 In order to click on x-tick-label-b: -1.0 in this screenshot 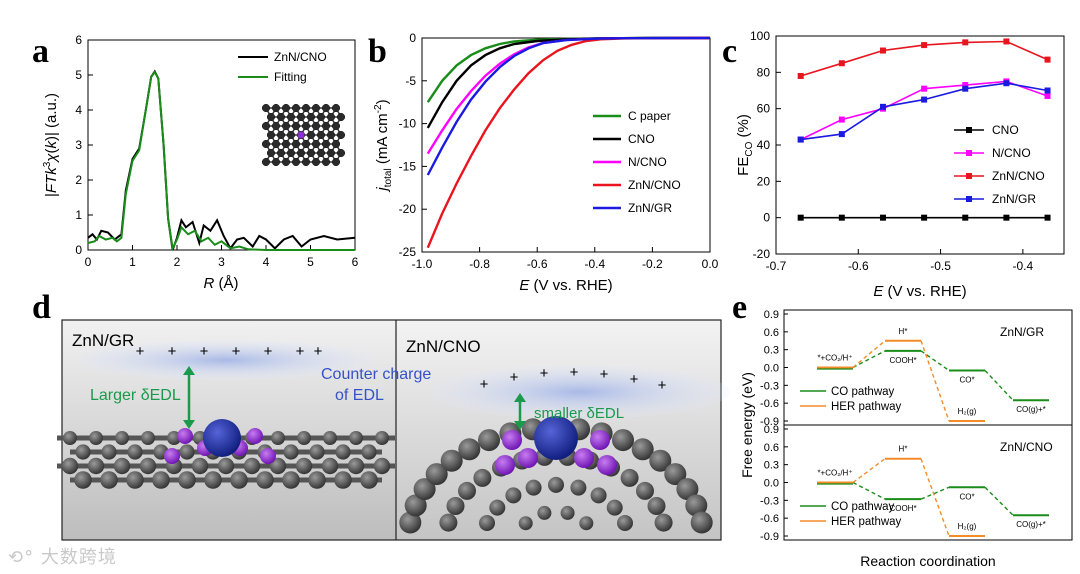, I will do `click(422, 264)`.